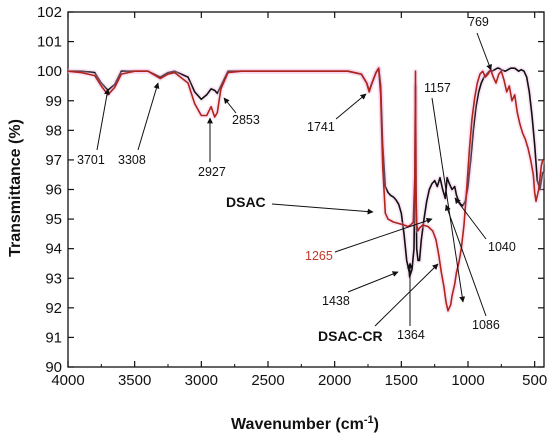 This screenshot has height=438, width=550. I want to click on x-tick-label: 1000, so click(467, 380).